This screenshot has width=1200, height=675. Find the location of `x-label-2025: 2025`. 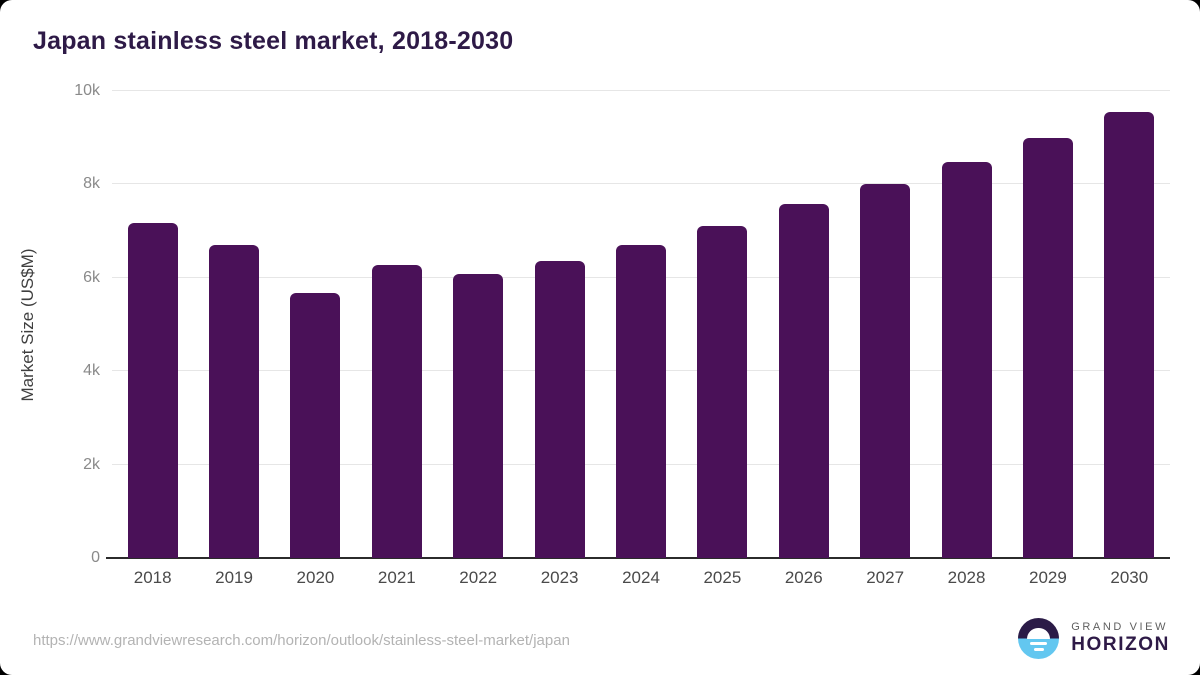

x-label-2025: 2025 is located at coordinates (722, 577).